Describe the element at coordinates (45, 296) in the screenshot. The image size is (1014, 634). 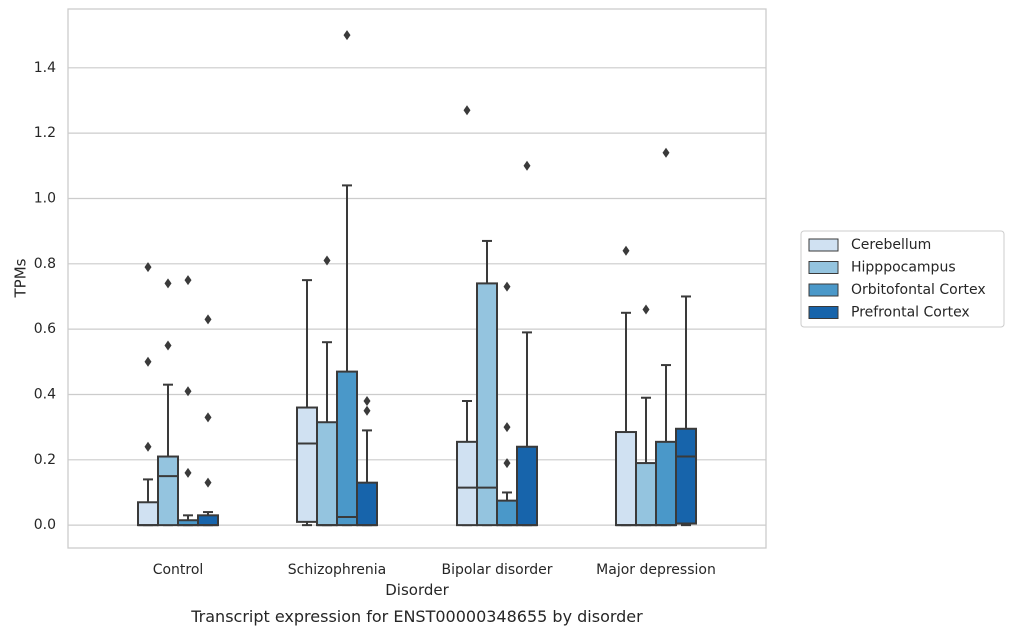
I see `y-tick-labels: 0.0 0.2 0.4 0.6 0.8 1.0 1.2 1.4` at that location.